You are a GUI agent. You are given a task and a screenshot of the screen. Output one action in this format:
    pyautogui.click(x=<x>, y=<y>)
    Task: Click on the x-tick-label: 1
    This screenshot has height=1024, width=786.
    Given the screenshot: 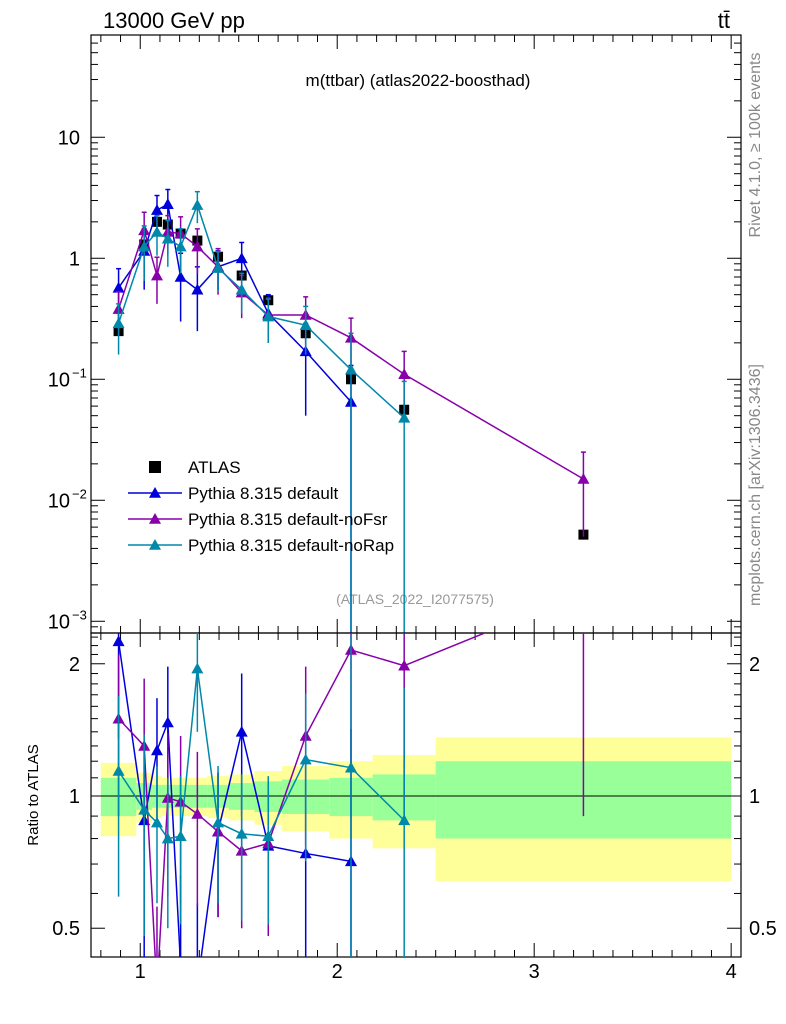 What is the action you would take?
    pyautogui.click(x=140, y=972)
    